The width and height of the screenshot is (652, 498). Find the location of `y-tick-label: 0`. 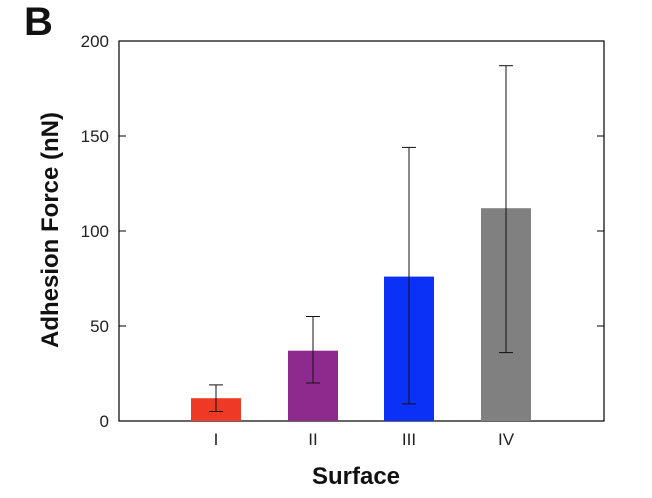

y-tick-label: 0 is located at coordinates (104, 421).